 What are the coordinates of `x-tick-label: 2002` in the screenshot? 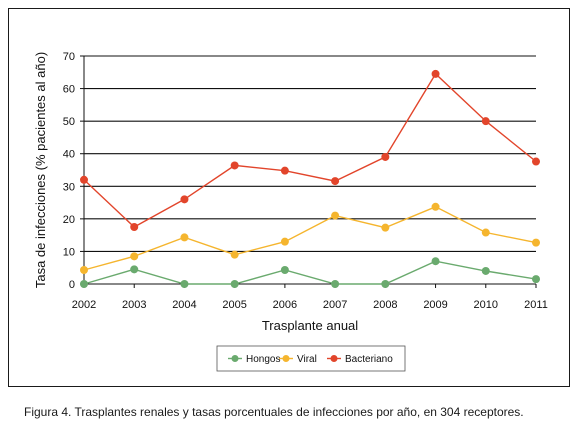 It's located at (84, 305).